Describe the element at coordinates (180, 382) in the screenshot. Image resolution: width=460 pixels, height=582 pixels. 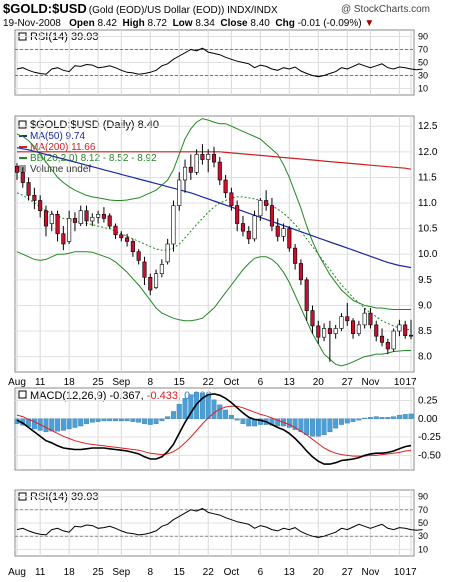
I see `x-axis-label-top: 15` at that location.